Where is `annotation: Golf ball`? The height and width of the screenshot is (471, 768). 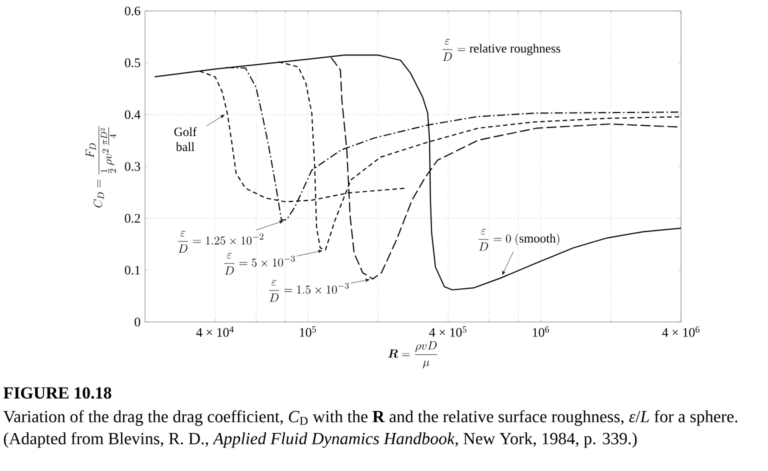
annotation: Golf ball is located at coordinates (185, 139).